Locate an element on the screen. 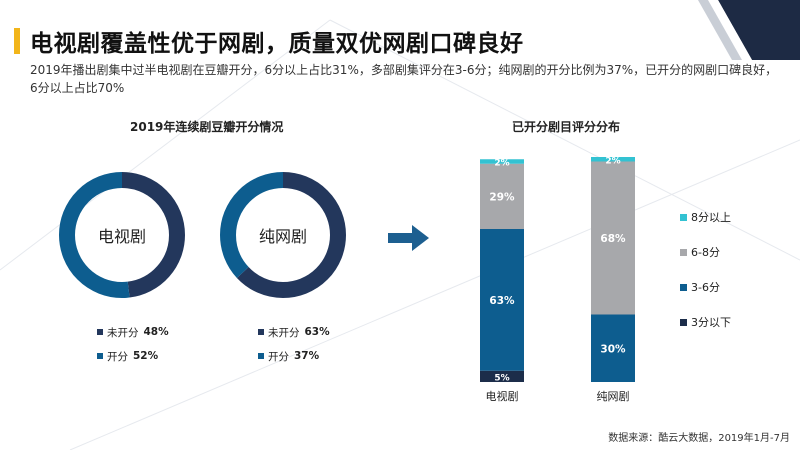 The width and height of the screenshot is (800, 450). title-accent-bar is located at coordinates (17, 41).